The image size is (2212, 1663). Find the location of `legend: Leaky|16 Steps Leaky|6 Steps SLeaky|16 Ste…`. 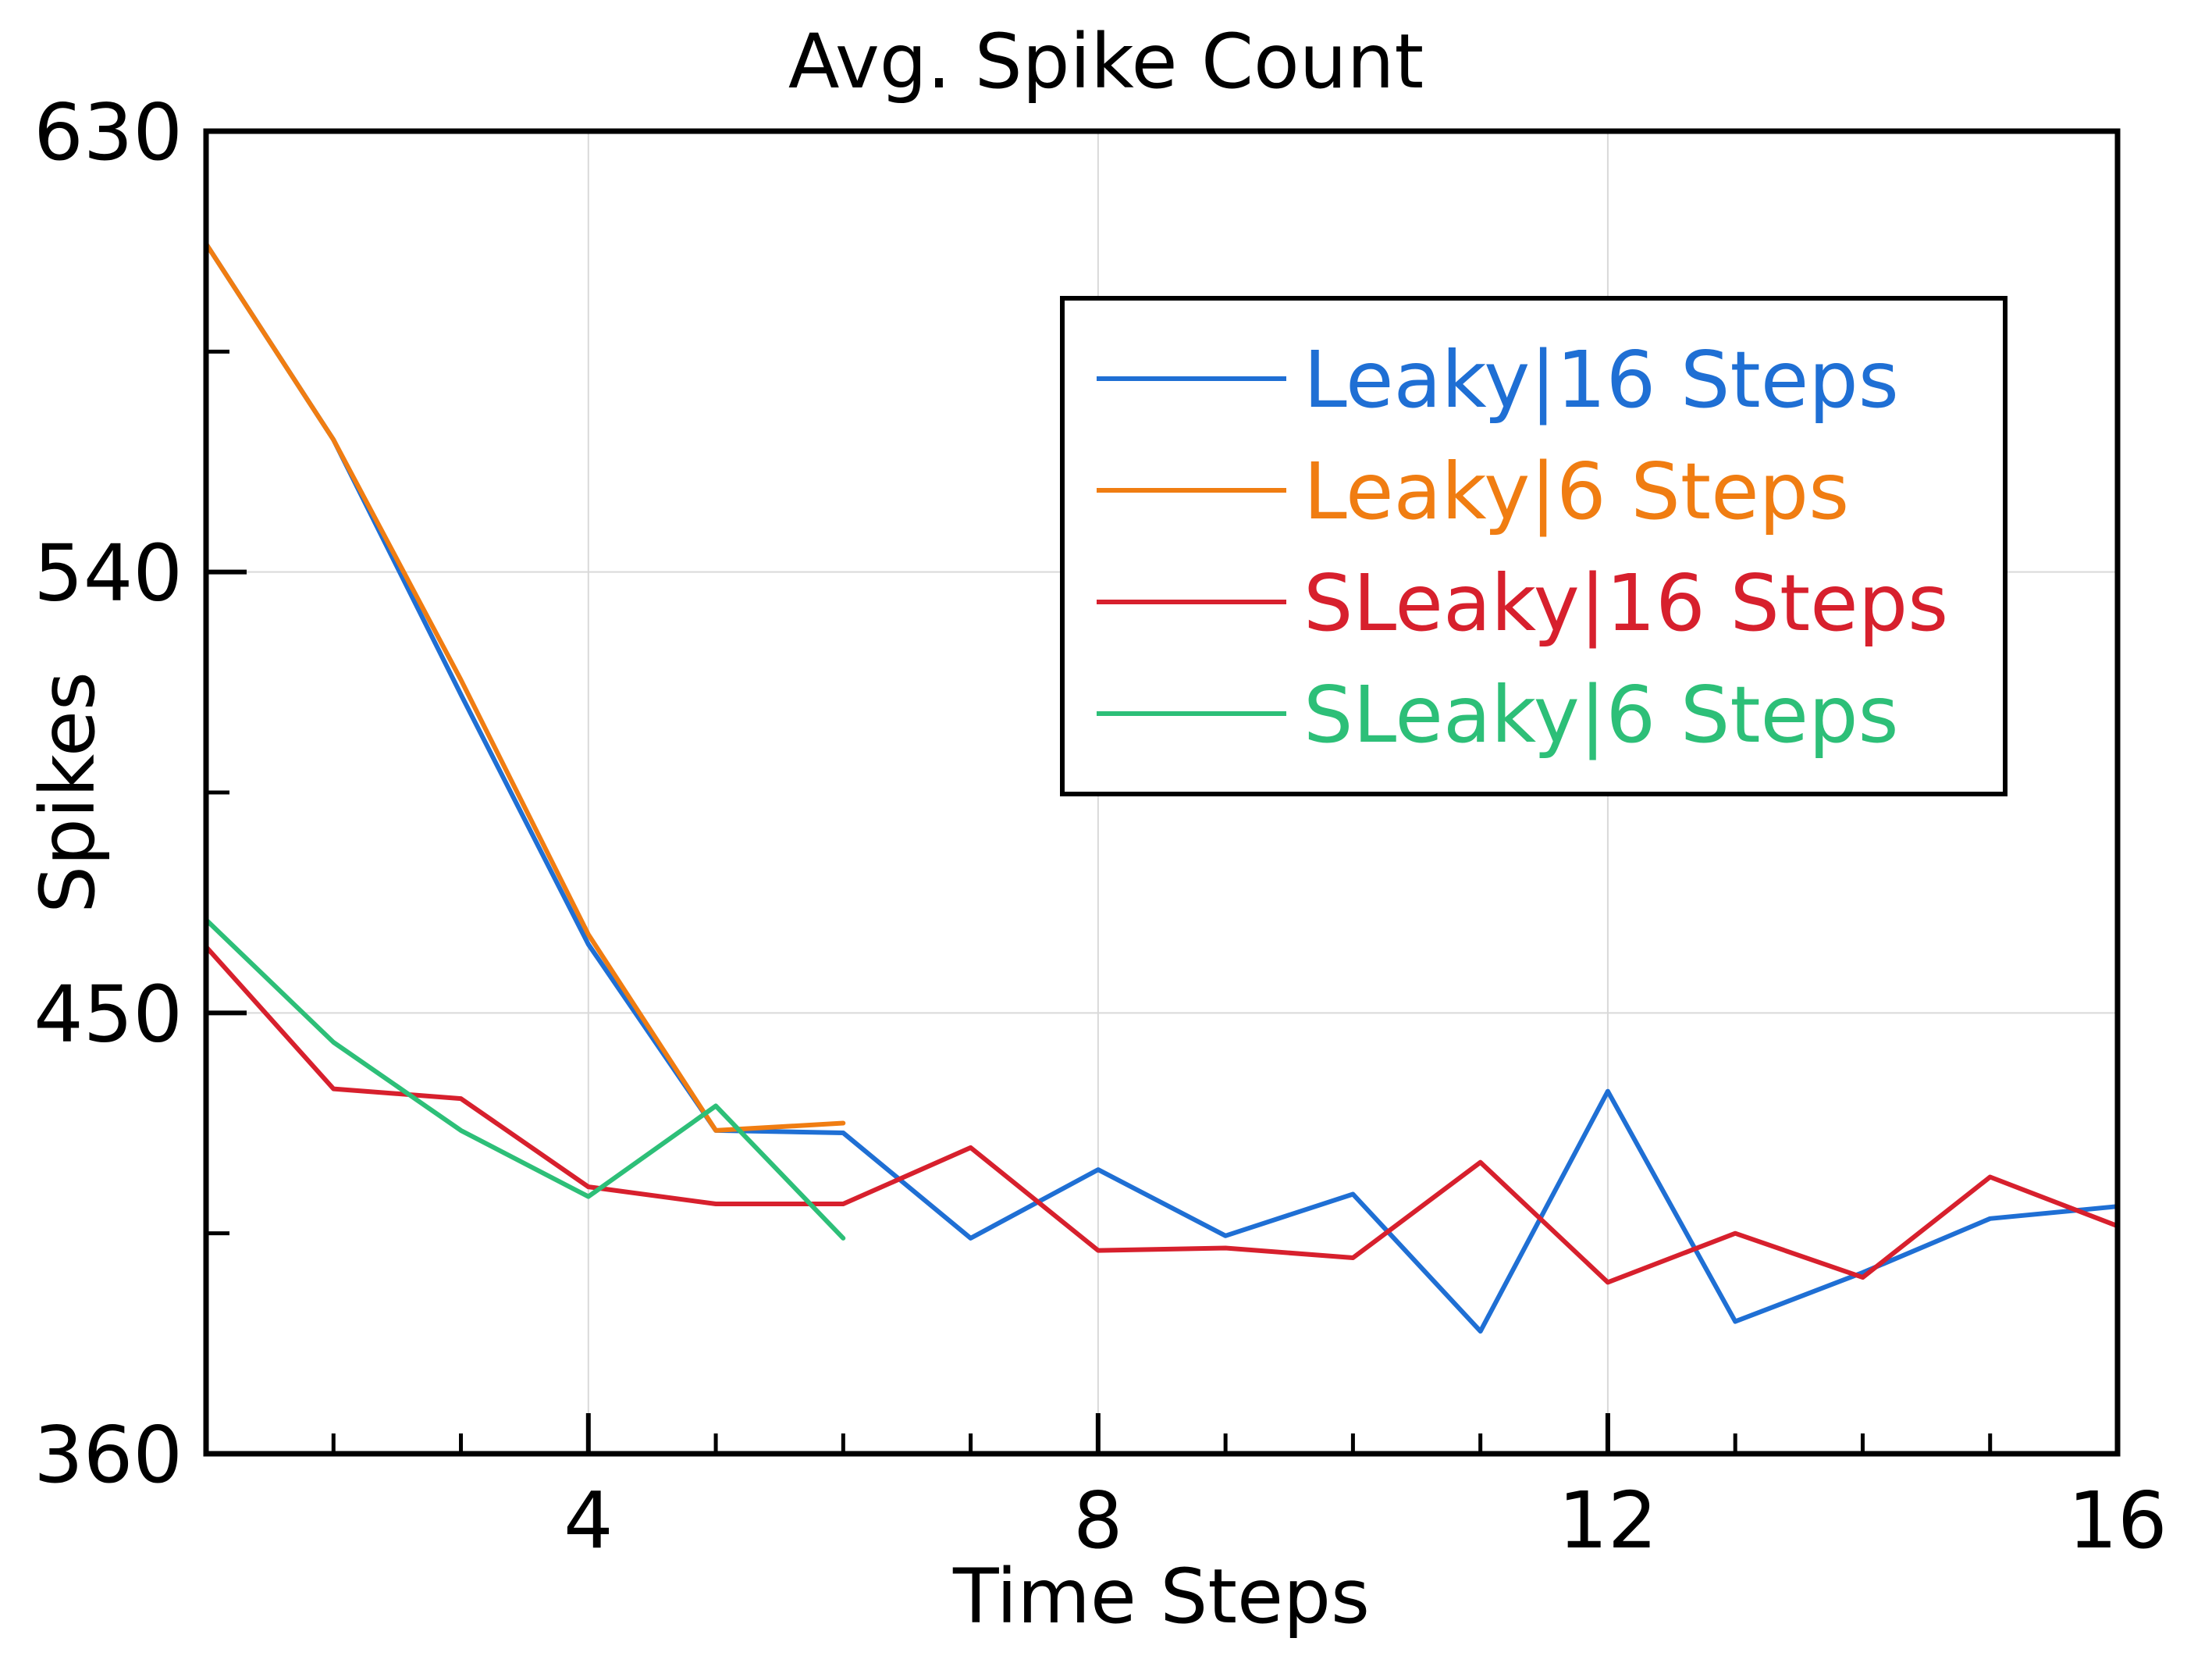

legend: Leaky|16 Steps Leaky|6 Steps SLeaky|16 Ste… is located at coordinates (1534, 546).